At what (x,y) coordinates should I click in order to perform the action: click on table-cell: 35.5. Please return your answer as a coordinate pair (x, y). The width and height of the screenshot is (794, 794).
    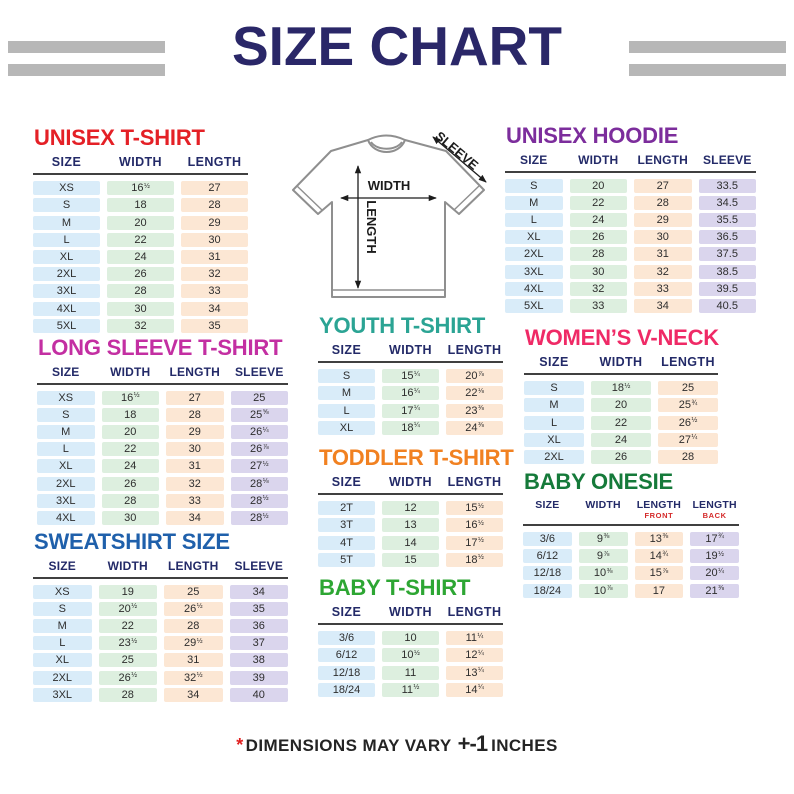
    Looking at the image, I should click on (727, 220).